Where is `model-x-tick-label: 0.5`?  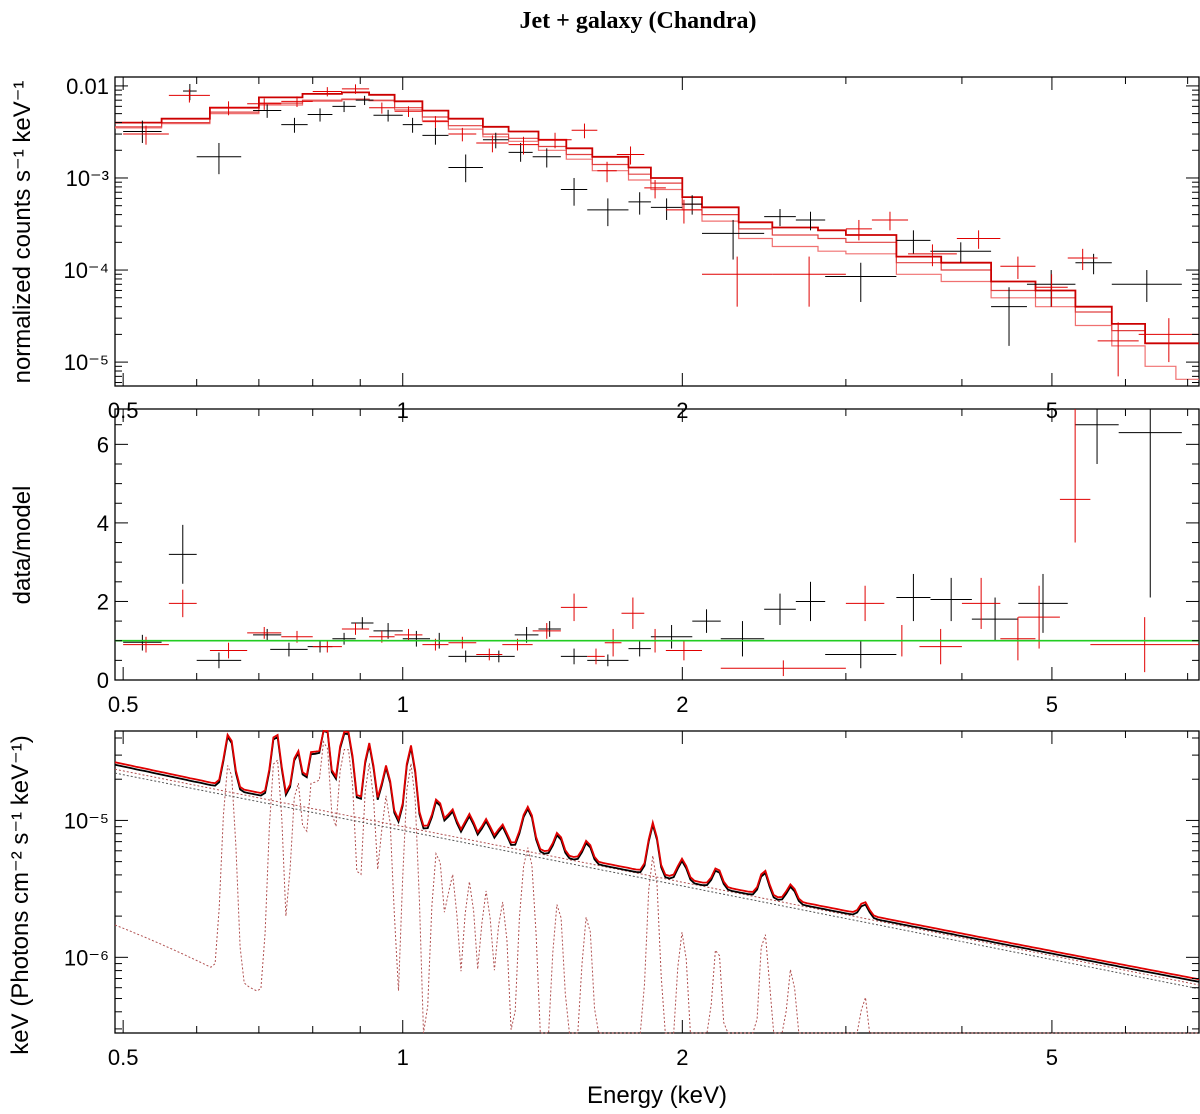
model-x-tick-label: 0.5 is located at coordinates (123, 1057).